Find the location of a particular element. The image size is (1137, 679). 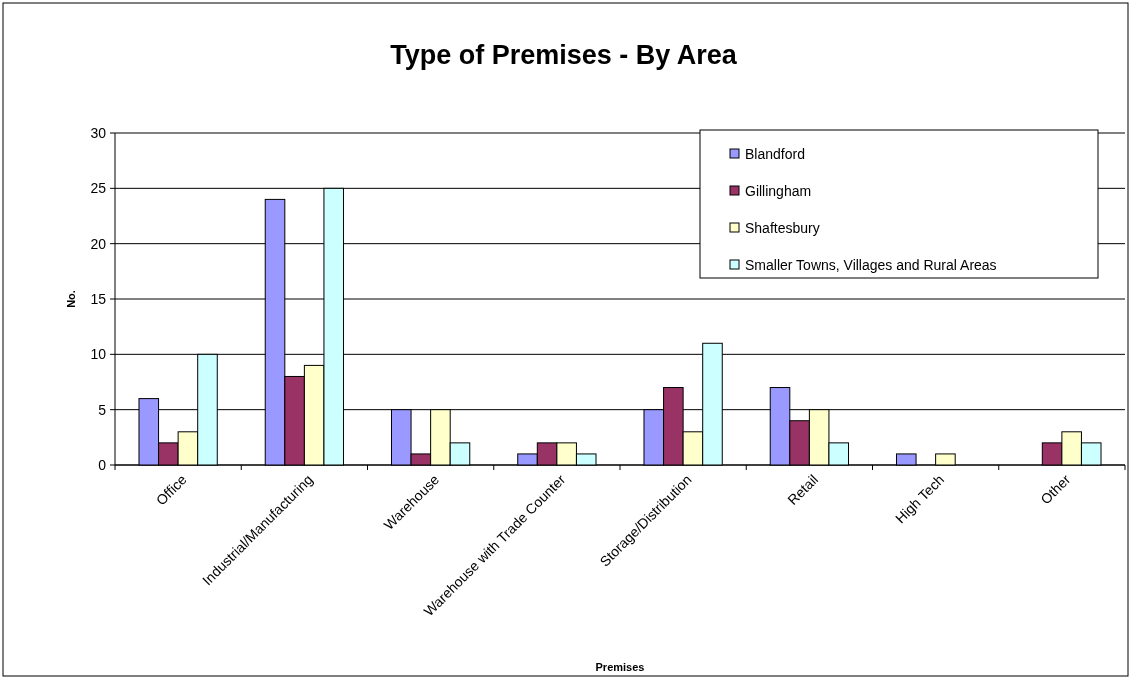

legend-label: Blandford is located at coordinates (775, 153).